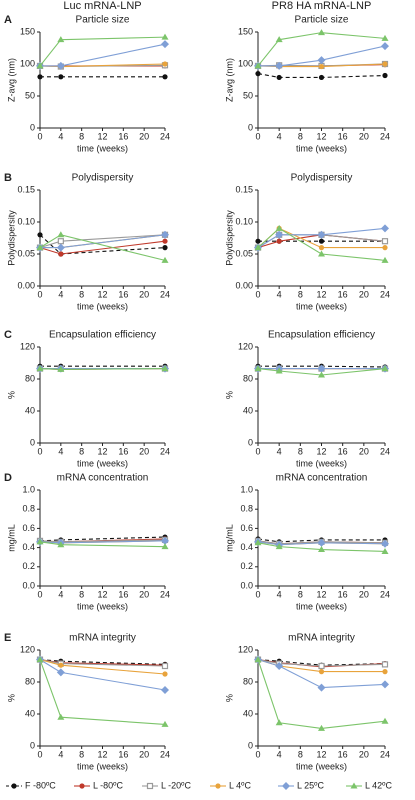 This screenshot has width=415, height=800. I want to click on y-tick-label: 150, so click(245, 31).